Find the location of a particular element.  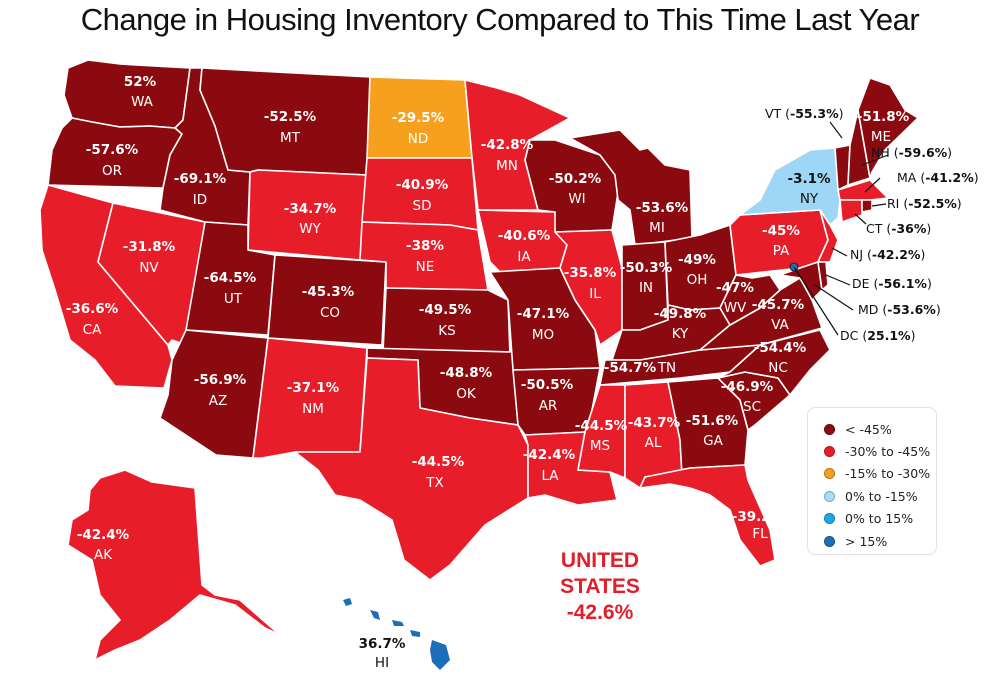

label-value-OK: -48.8% is located at coordinates (466, 373).